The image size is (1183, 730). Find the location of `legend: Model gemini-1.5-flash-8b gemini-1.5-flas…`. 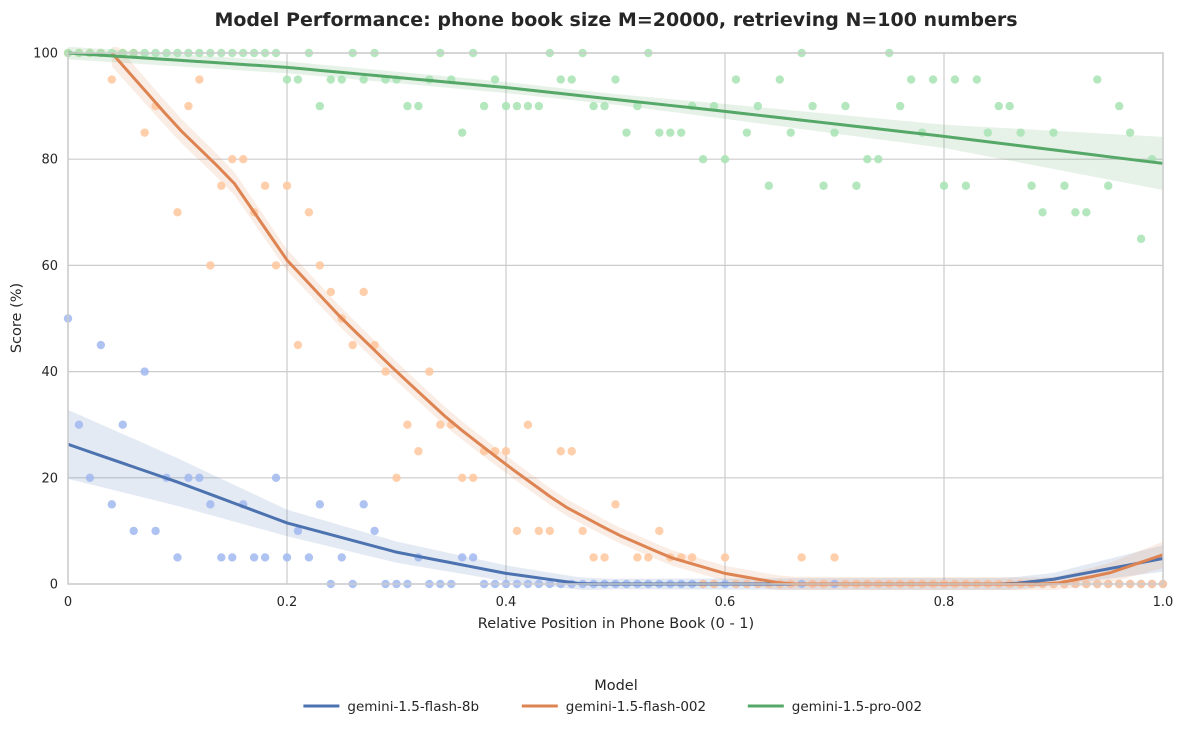

legend: Model gemini-1.5-flash-8b gemini-1.5-flas… is located at coordinates (612, 696).